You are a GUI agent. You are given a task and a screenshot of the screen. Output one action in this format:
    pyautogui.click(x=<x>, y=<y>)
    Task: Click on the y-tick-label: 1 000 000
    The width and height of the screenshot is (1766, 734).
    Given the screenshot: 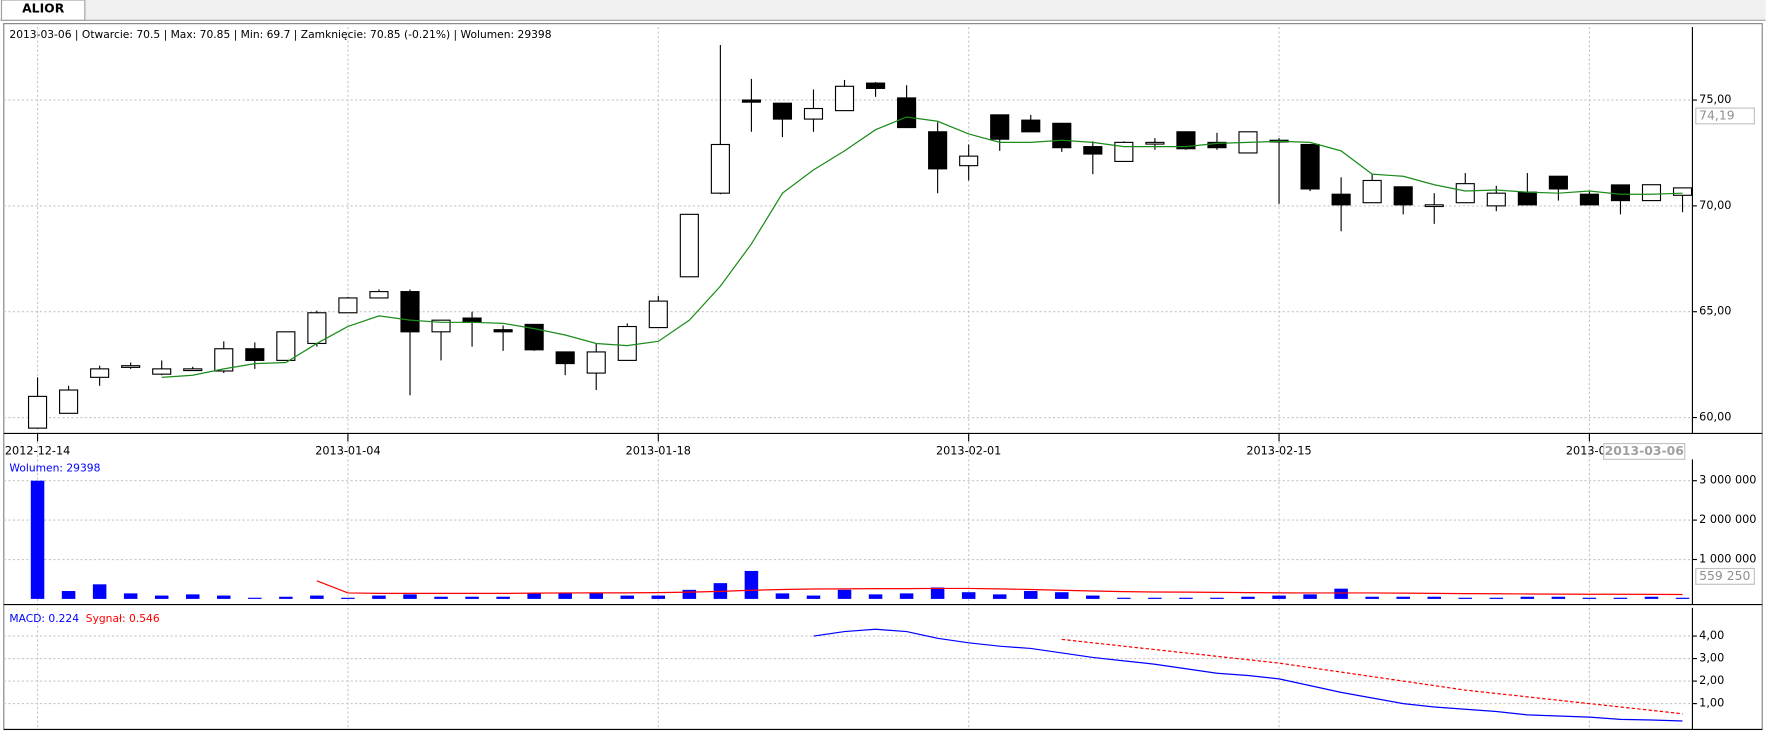 What is the action you would take?
    pyautogui.click(x=1727, y=559)
    